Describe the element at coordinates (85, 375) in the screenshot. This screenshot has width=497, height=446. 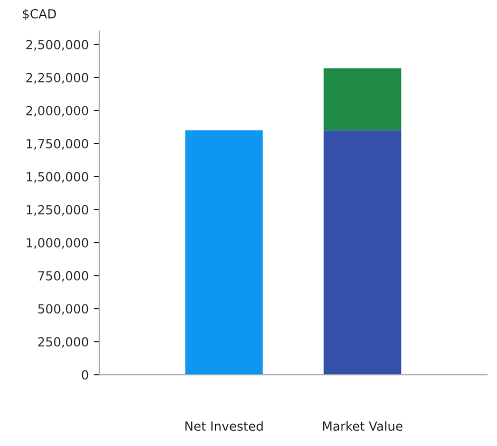
I see `y-tick-label: 0` at that location.